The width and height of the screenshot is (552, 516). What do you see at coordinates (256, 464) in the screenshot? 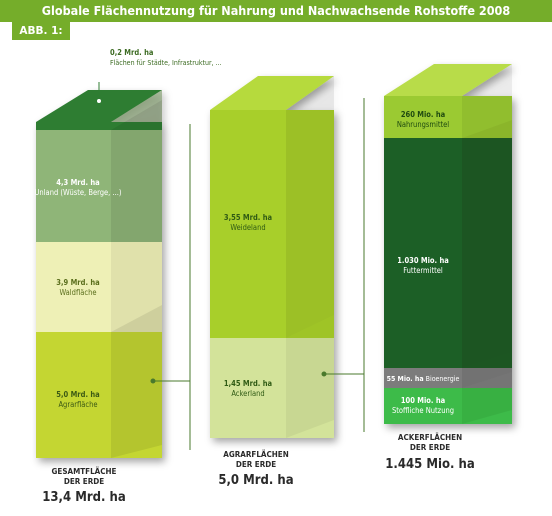
I see `caption-col2-line2: DER ERDE` at bounding box center [256, 464].